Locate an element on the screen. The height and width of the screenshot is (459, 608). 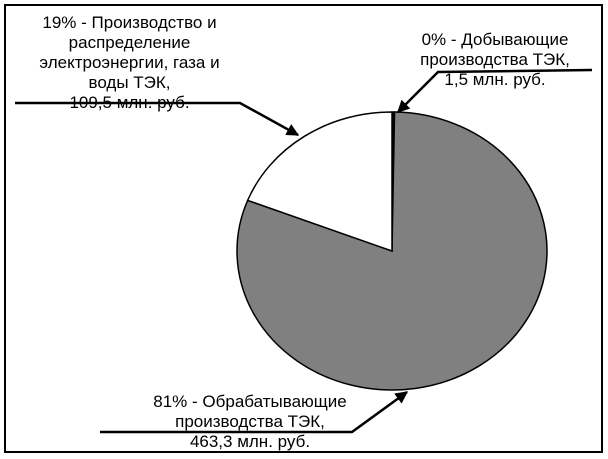
value-label: 463,3 млн. руб. is located at coordinates (250, 441).